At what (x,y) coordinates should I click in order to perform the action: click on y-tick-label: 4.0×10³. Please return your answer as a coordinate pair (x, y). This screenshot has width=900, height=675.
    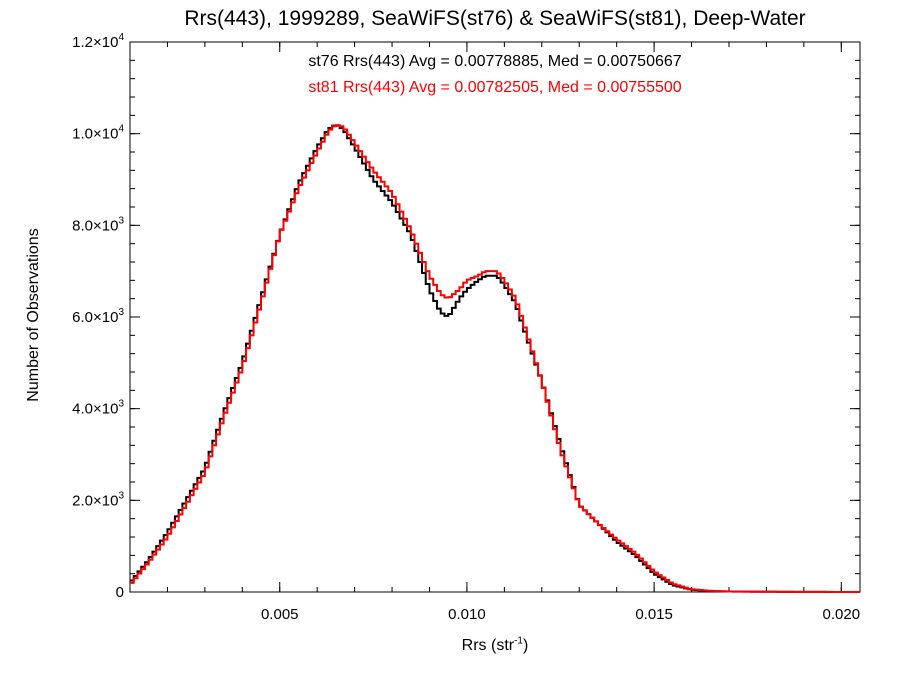
    Looking at the image, I should click on (98, 408).